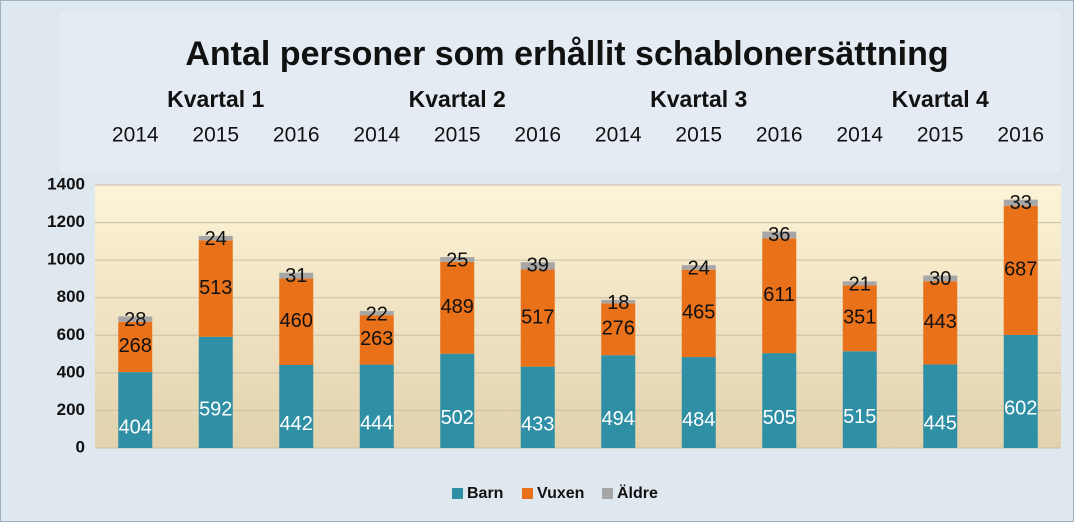  What do you see at coordinates (71, 334) in the screenshot?
I see `y-tick-label: 600` at bounding box center [71, 334].